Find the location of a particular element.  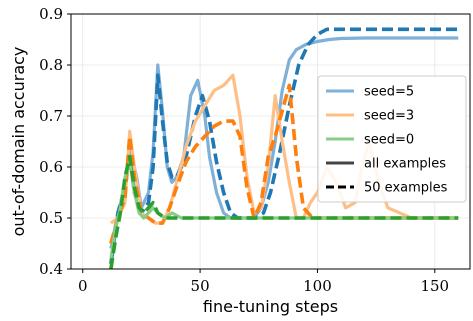

y-tick-label: 0.8 is located at coordinates (51, 65).